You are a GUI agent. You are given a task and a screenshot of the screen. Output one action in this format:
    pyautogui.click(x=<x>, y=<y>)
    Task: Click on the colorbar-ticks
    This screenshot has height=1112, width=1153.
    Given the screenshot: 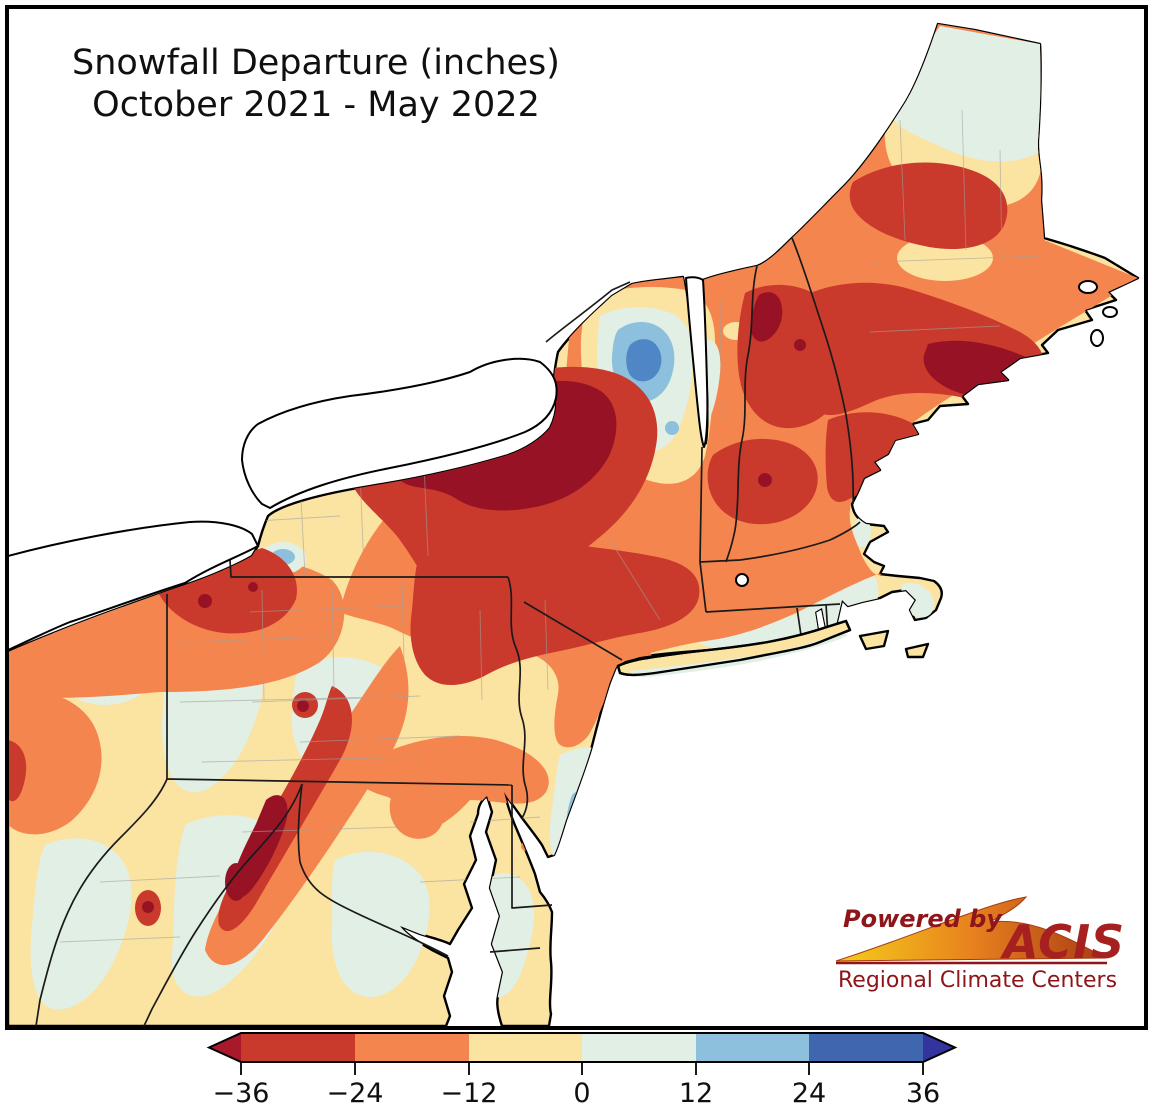 What is the action you would take?
    pyautogui.click(x=582, y=1068)
    